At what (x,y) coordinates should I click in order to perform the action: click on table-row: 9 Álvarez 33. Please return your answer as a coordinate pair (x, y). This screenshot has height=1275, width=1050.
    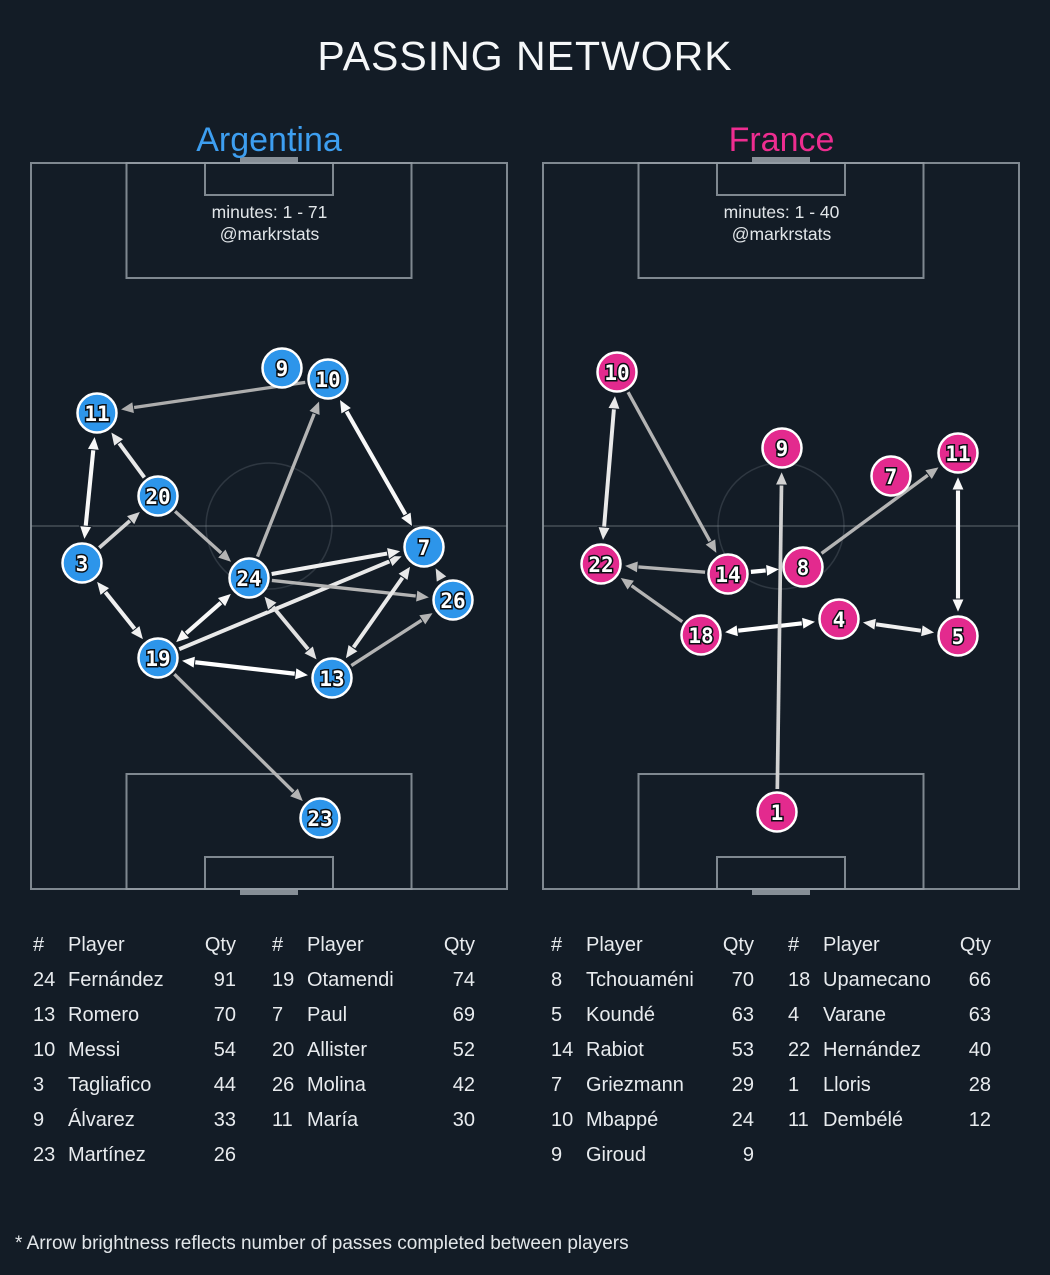
    Looking at the image, I should click on (135, 1120).